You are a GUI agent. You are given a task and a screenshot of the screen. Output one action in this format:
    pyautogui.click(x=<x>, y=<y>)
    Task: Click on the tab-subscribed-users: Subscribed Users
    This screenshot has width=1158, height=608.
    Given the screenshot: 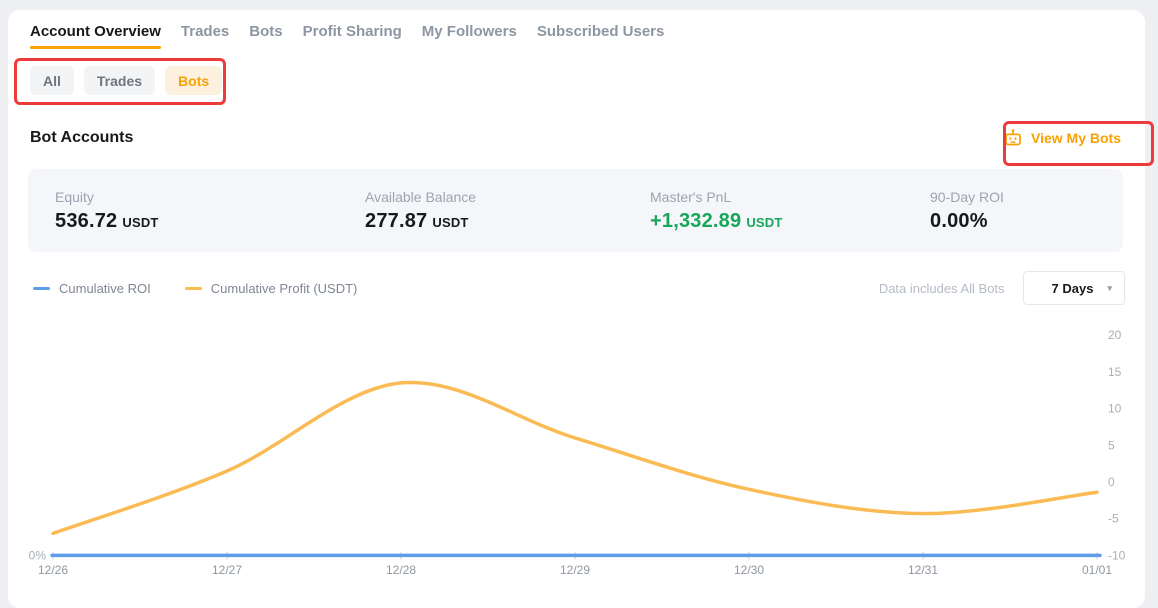 What is the action you would take?
    pyautogui.click(x=600, y=31)
    